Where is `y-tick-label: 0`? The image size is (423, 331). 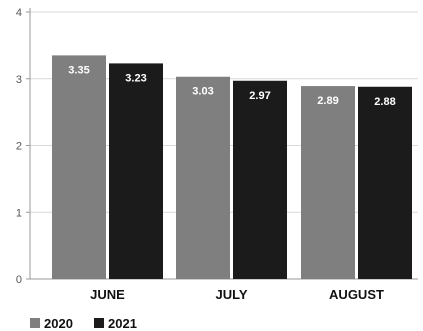
y-tick-label: 0 is located at coordinates (19, 280).